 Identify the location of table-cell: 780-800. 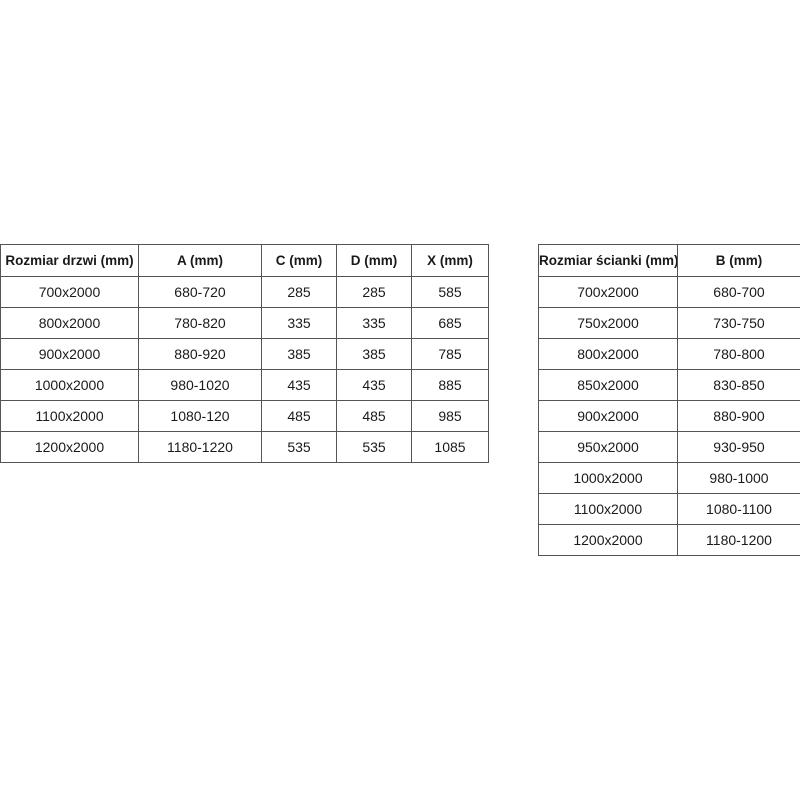
(738, 354).